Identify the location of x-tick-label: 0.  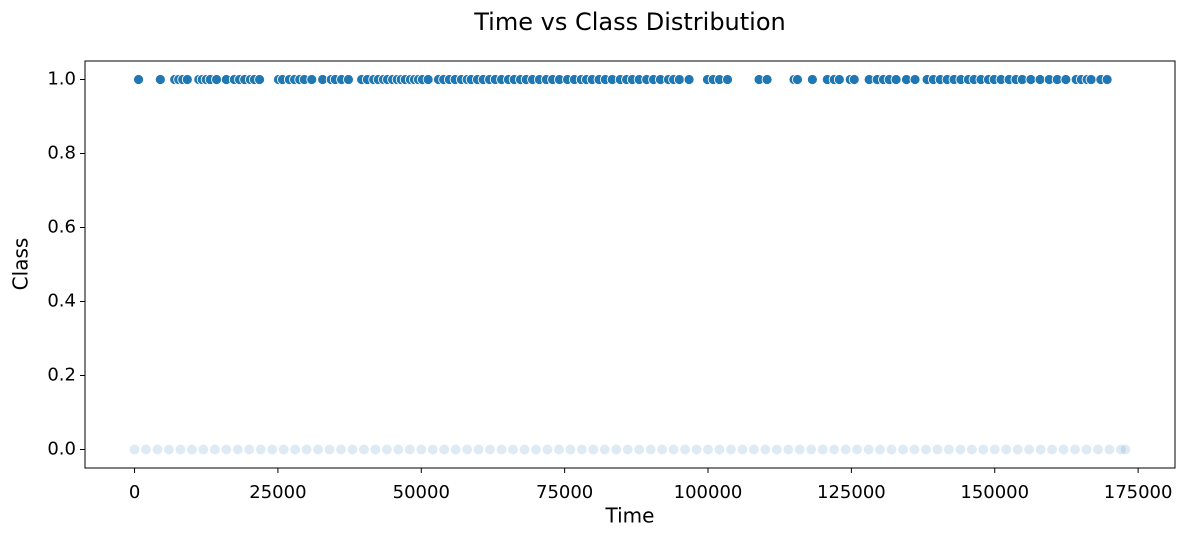
(134, 492).